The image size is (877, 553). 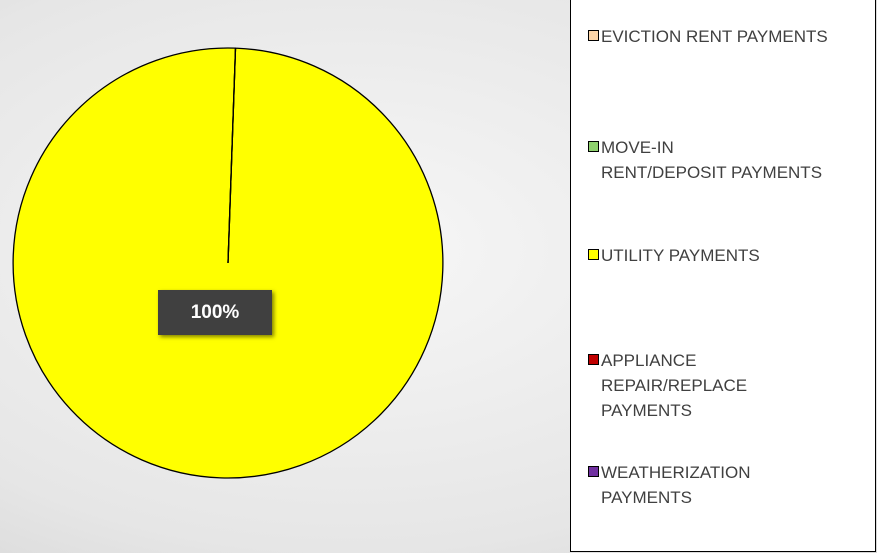 What do you see at coordinates (676, 485) in the screenshot?
I see `legend-label: WEATHERIZATION PAYMENTS` at bounding box center [676, 485].